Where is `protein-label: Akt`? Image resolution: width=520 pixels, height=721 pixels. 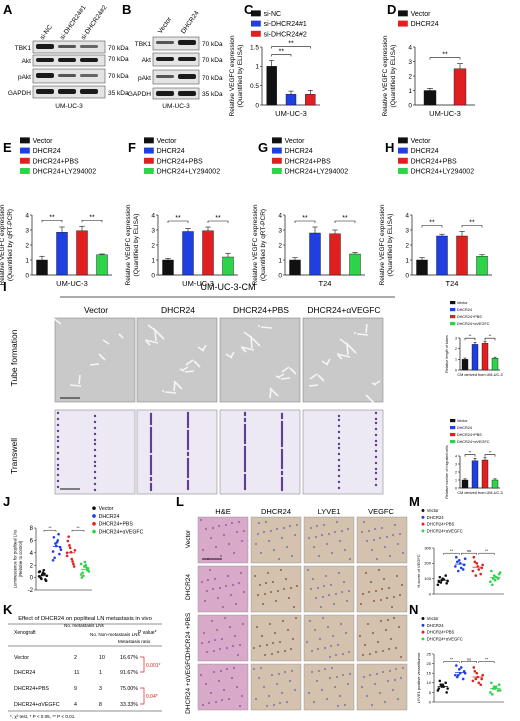 protein-label: Akt is located at coordinates (27, 61).